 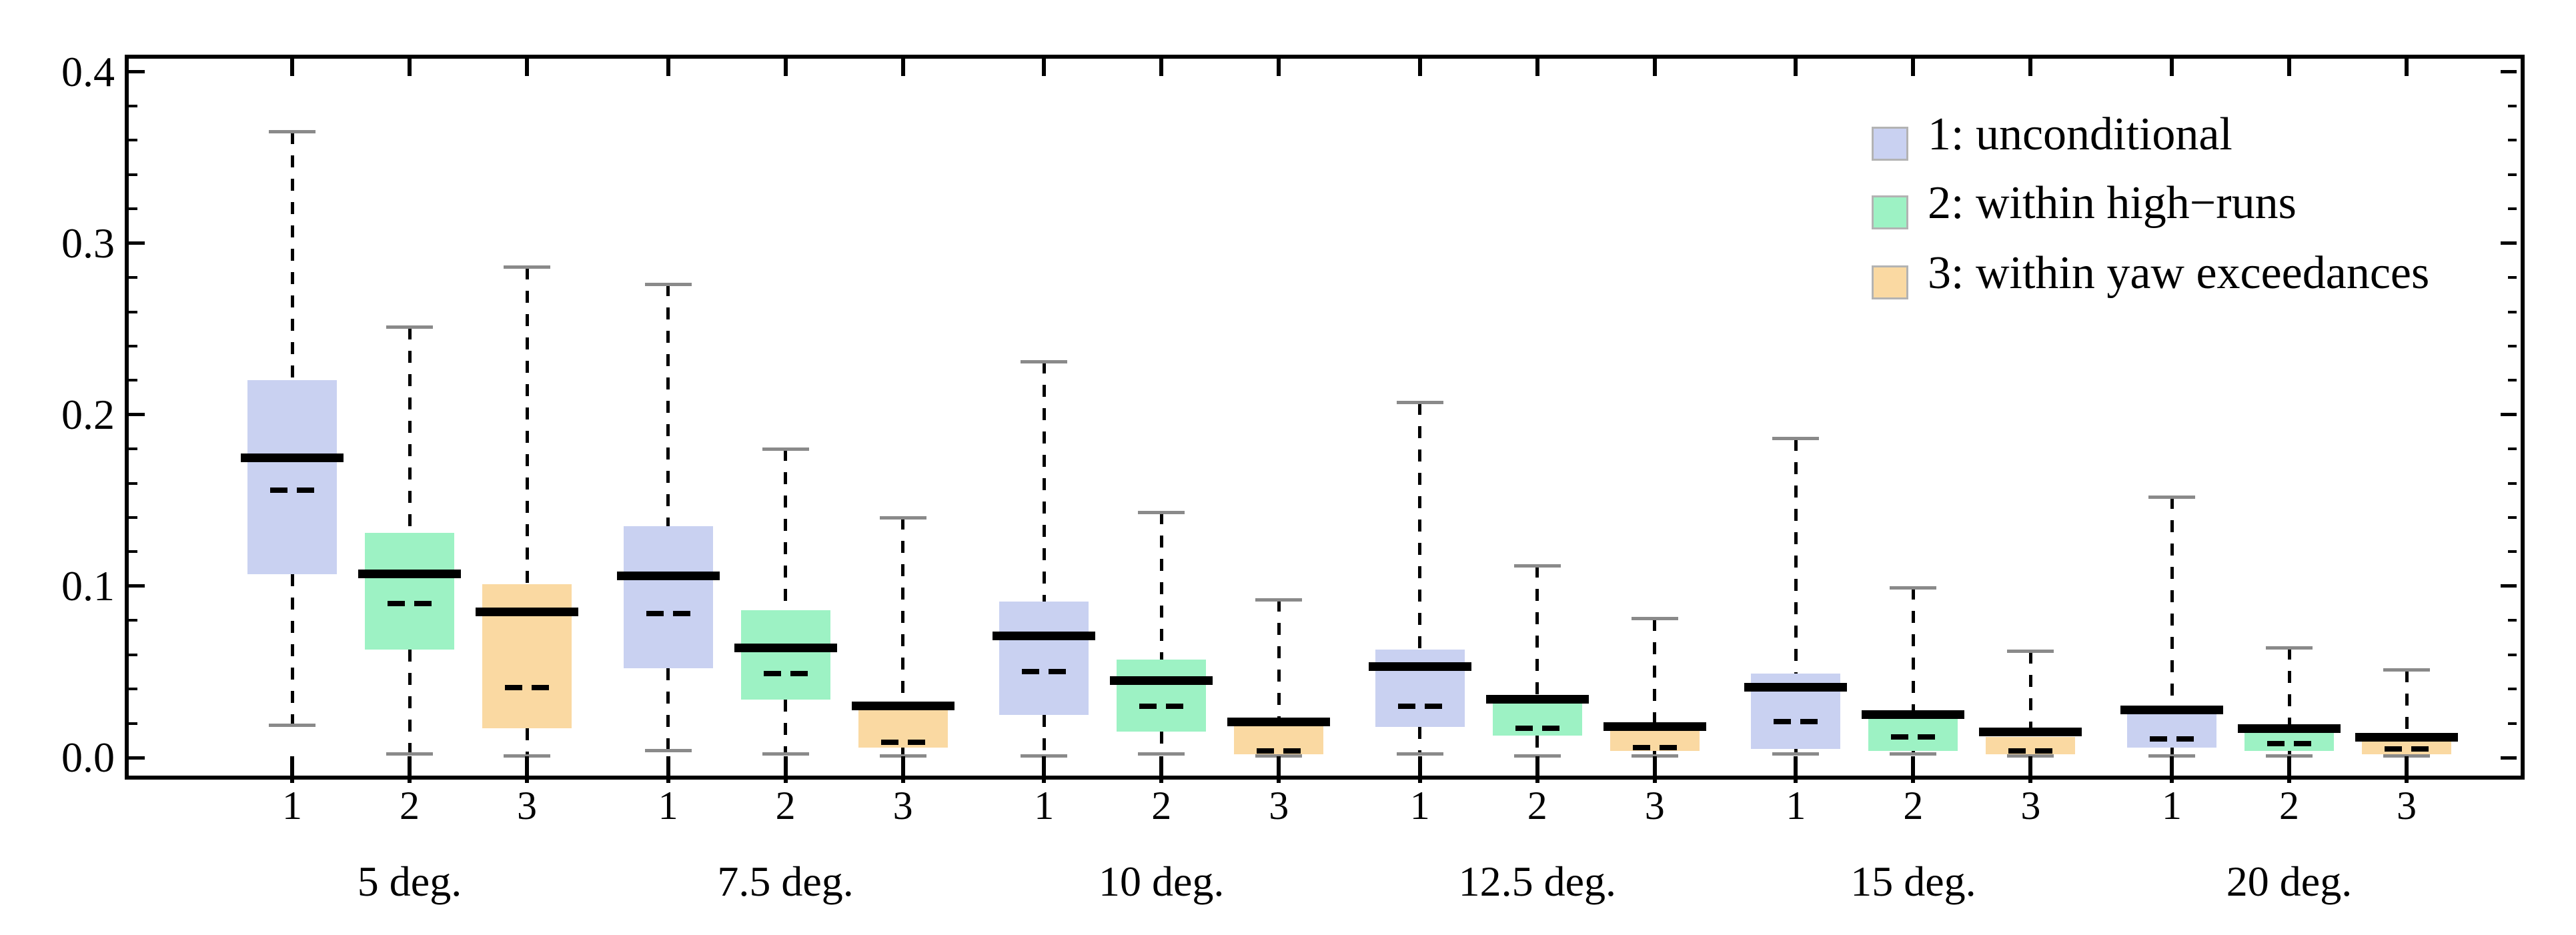 I want to click on box-number-label: 1, so click(x=668, y=806).